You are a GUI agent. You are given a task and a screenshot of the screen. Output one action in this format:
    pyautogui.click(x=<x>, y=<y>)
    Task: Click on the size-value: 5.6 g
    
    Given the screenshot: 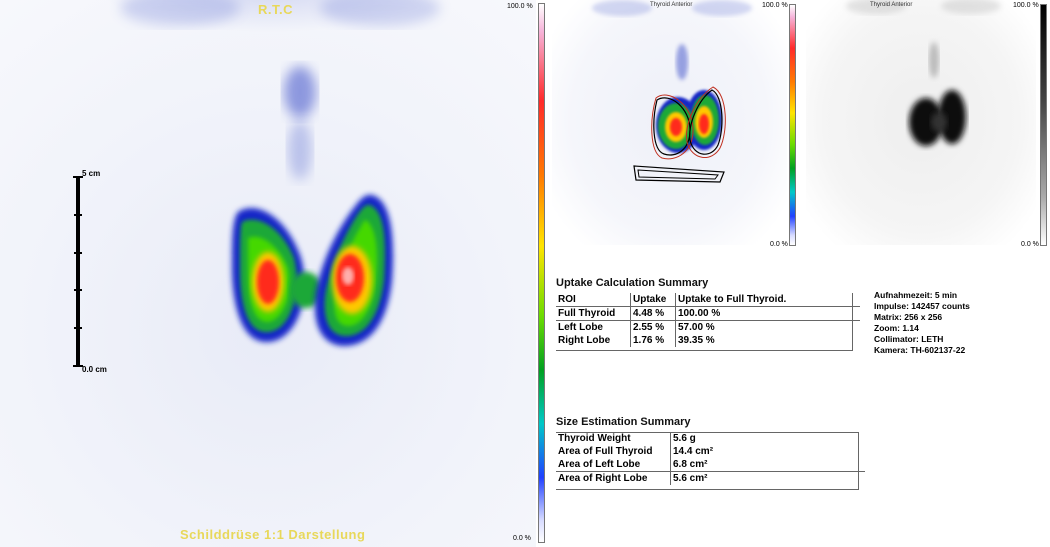 What is the action you would take?
    pyautogui.click(x=684, y=438)
    